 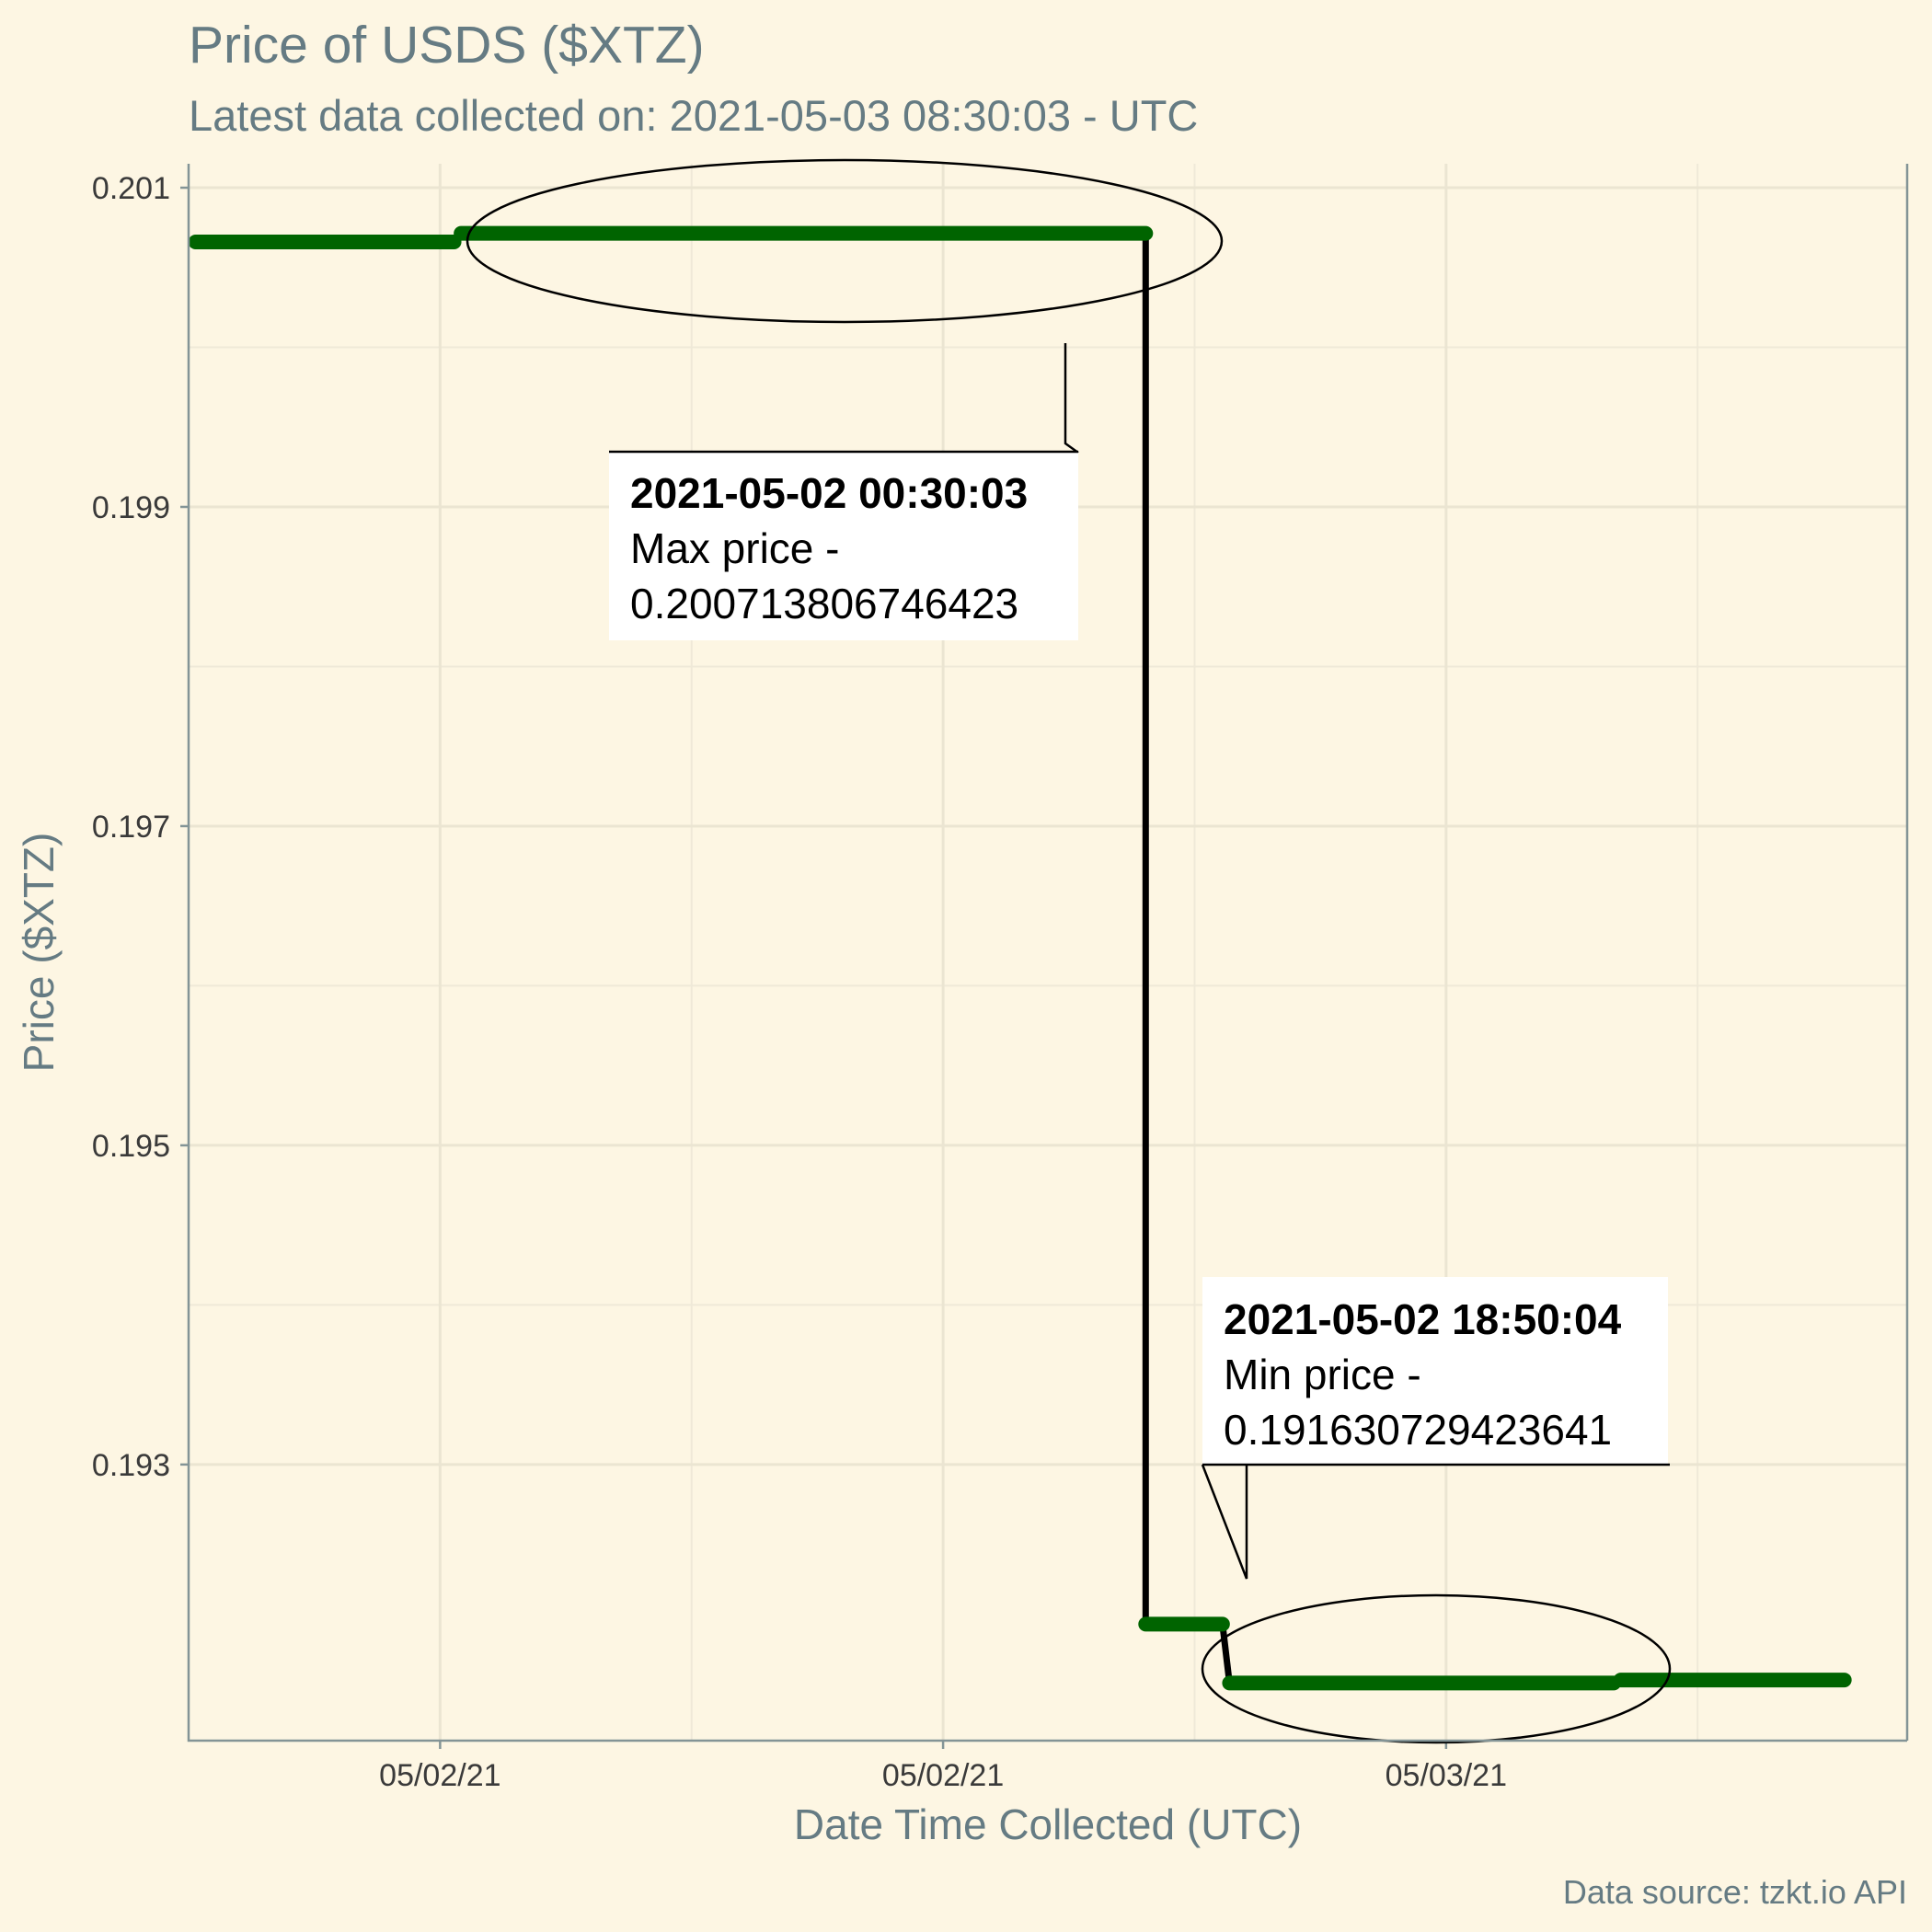 I want to click on min-price-leader, so click(x=1224, y=1522).